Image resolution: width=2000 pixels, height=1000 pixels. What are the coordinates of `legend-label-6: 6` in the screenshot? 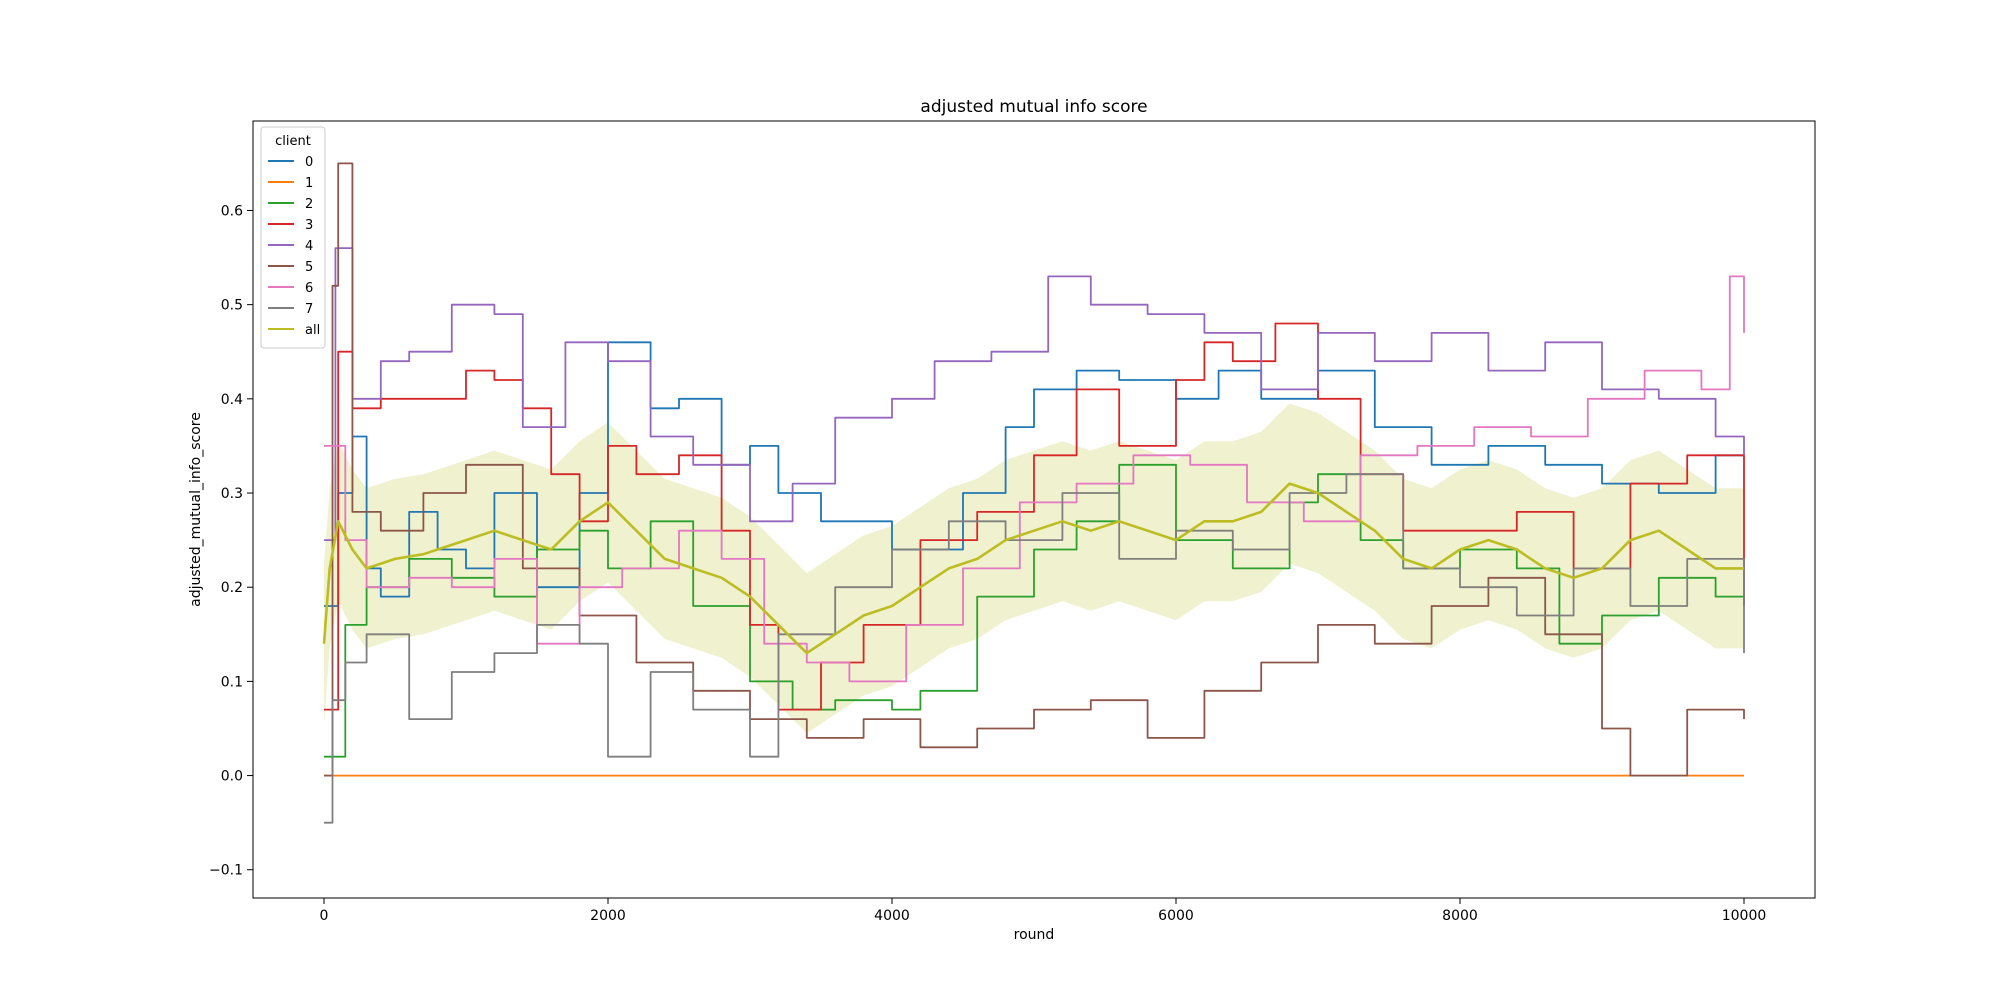 It's located at (309, 288).